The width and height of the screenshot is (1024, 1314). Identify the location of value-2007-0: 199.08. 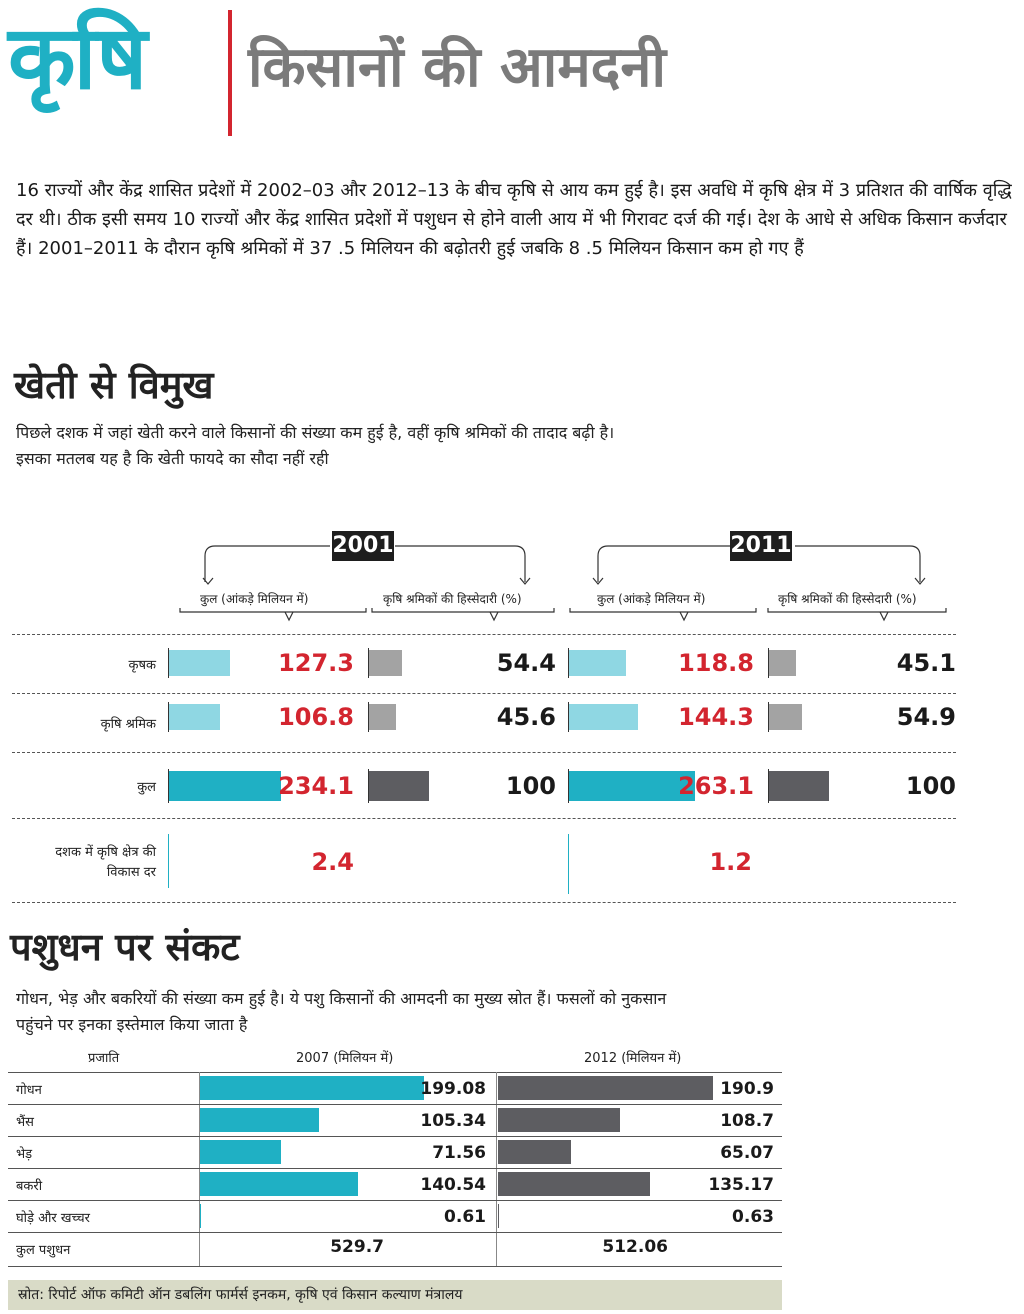
(453, 1089).